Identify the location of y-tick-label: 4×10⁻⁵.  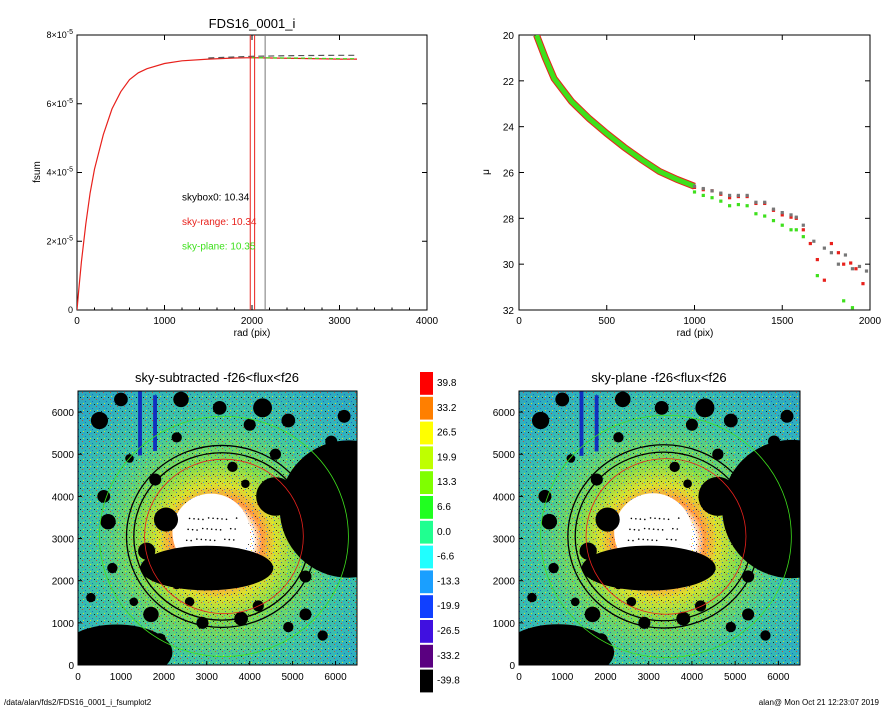
(59, 172).